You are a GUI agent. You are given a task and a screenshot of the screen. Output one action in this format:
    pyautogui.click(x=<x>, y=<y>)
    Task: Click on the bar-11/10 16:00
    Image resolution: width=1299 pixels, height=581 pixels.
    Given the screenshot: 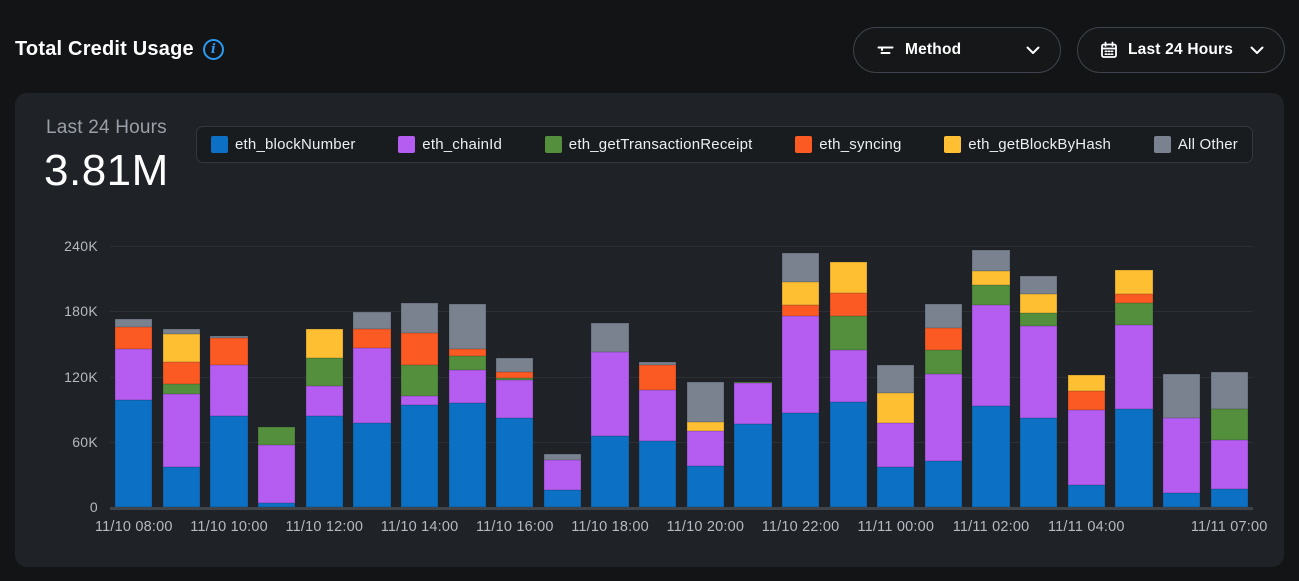 What is the action you would take?
    pyautogui.click(x=515, y=432)
    